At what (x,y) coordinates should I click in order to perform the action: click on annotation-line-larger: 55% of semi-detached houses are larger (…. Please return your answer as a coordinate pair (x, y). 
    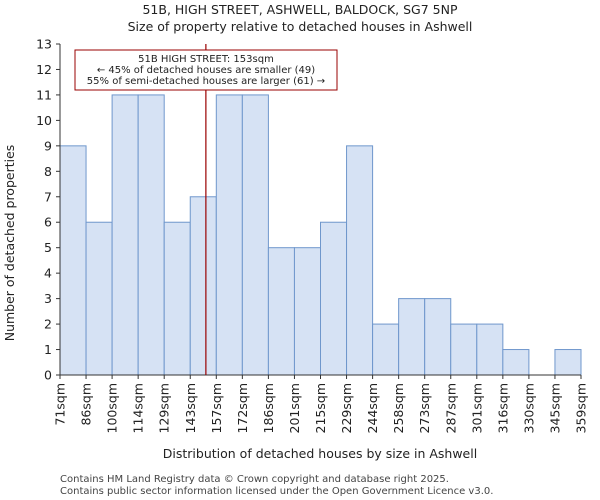
    Looking at the image, I should click on (206, 81).